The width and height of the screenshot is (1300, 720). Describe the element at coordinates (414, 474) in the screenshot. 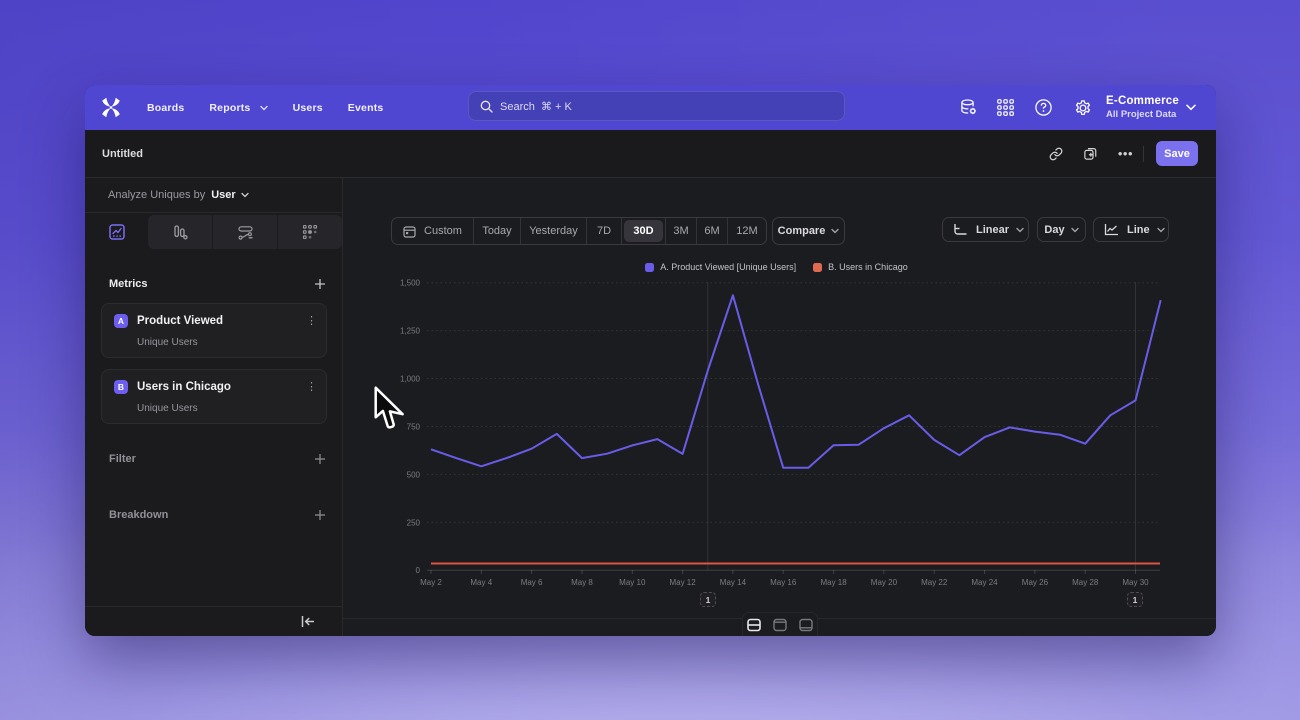

I see `svg-text: 500` at that location.